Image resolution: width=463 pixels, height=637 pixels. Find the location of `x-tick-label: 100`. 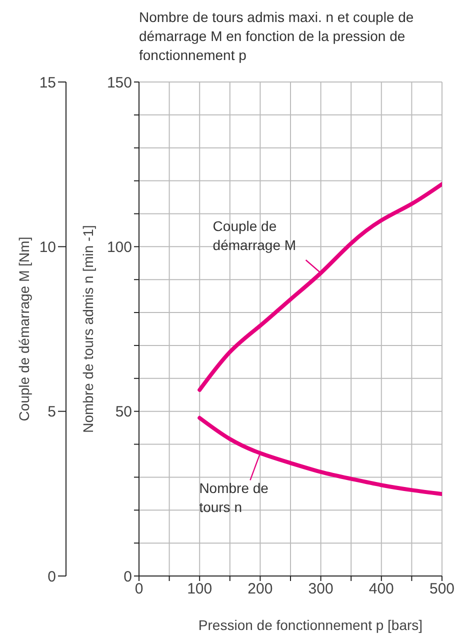

x-tick-label: 100 is located at coordinates (199, 589).